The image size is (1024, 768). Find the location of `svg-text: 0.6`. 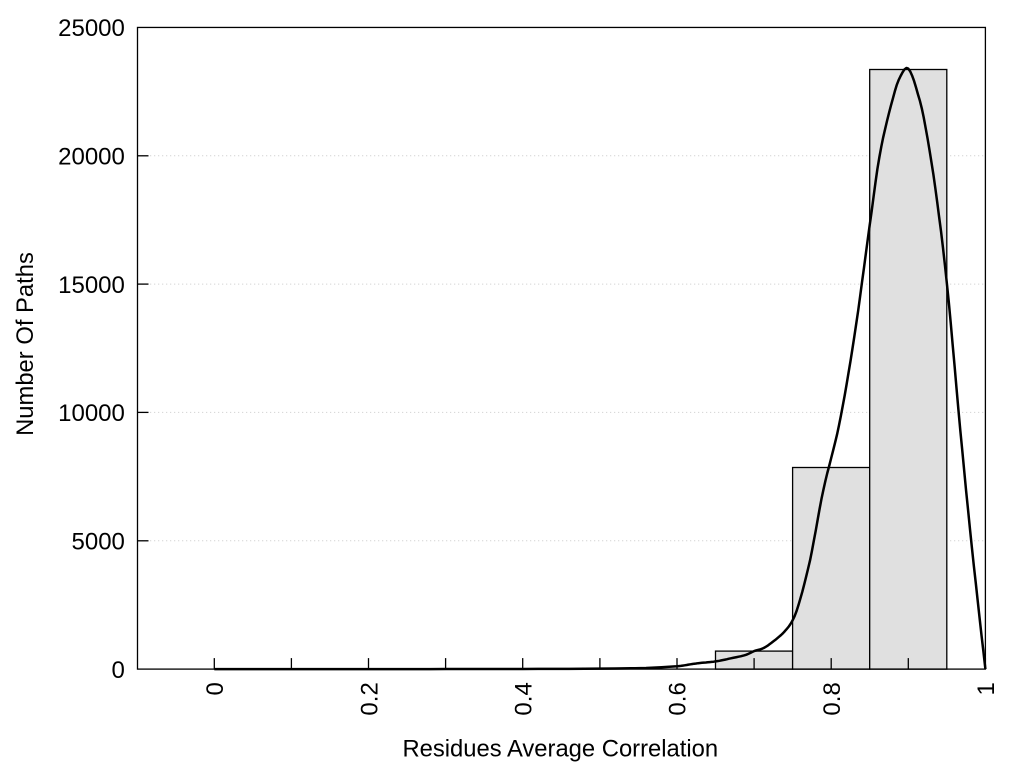

svg-text: 0.6 is located at coordinates (678, 698).